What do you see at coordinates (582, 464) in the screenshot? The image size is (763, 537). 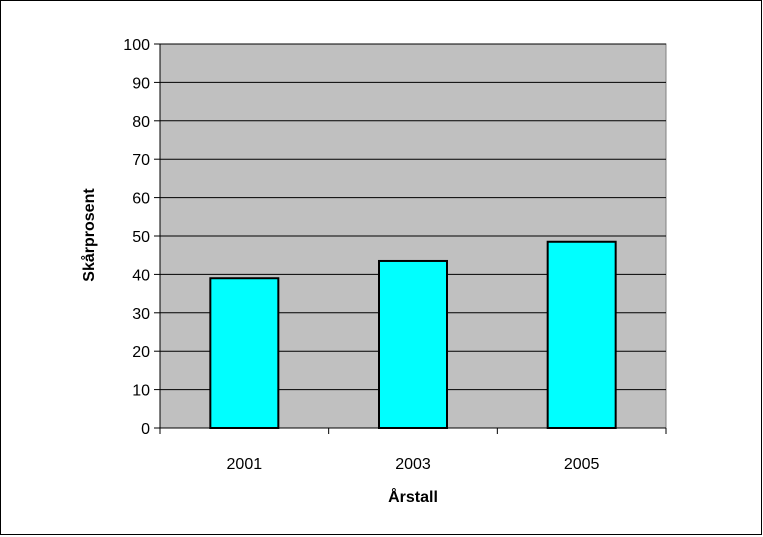 I see `x-tick-label: 2005` at bounding box center [582, 464].